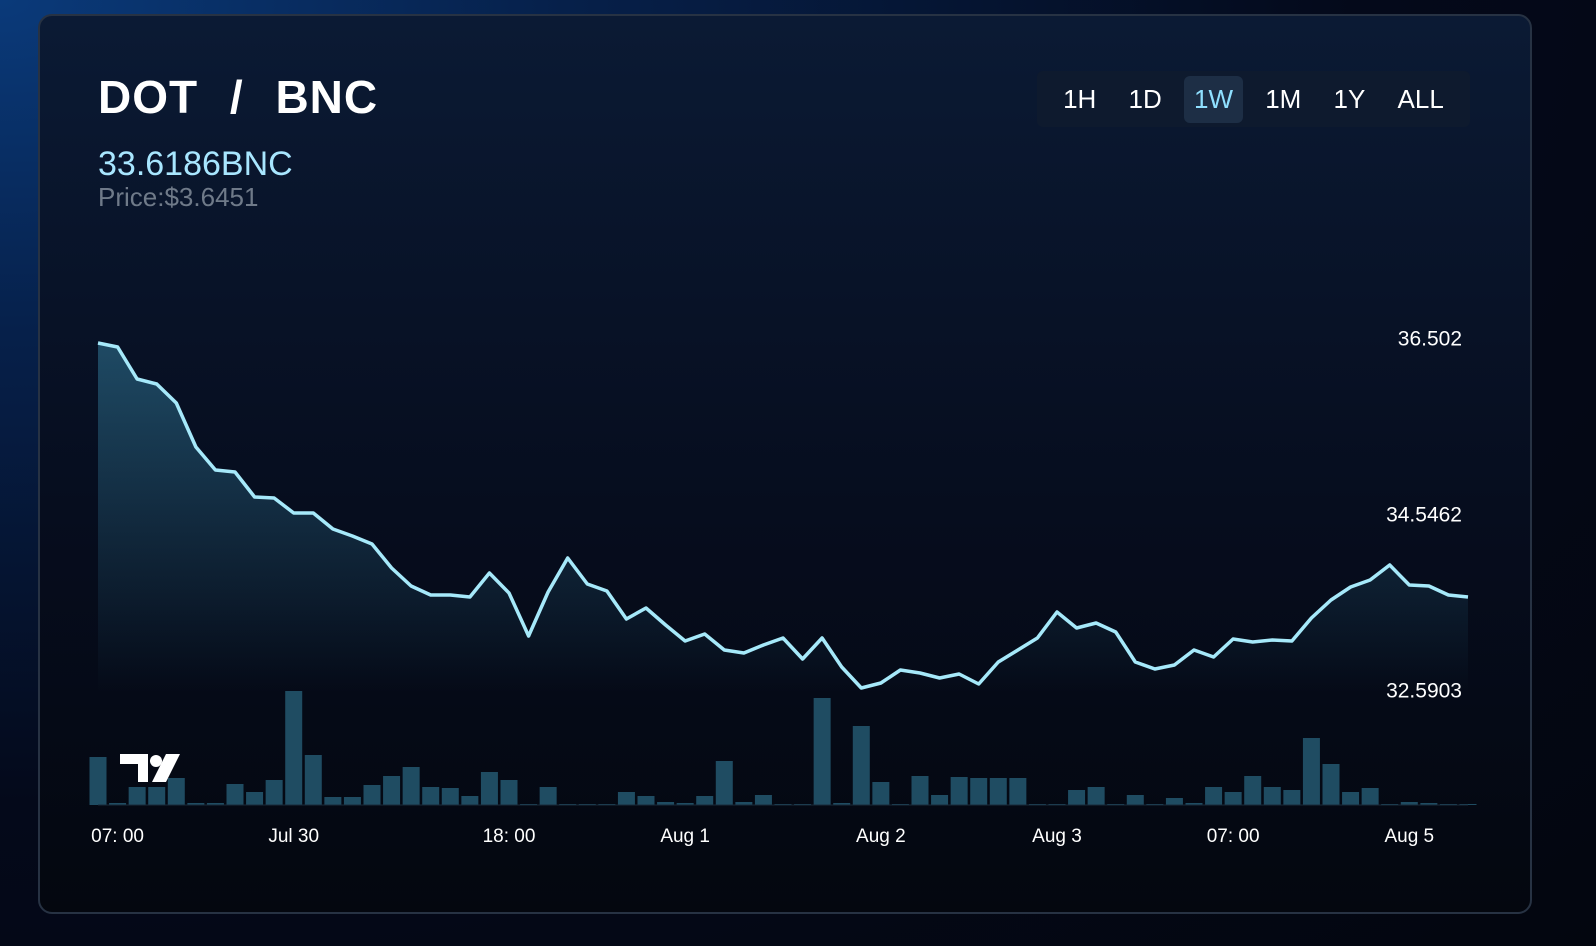 This screenshot has width=1596, height=946. I want to click on x-tick-label: Aug 2, so click(881, 836).